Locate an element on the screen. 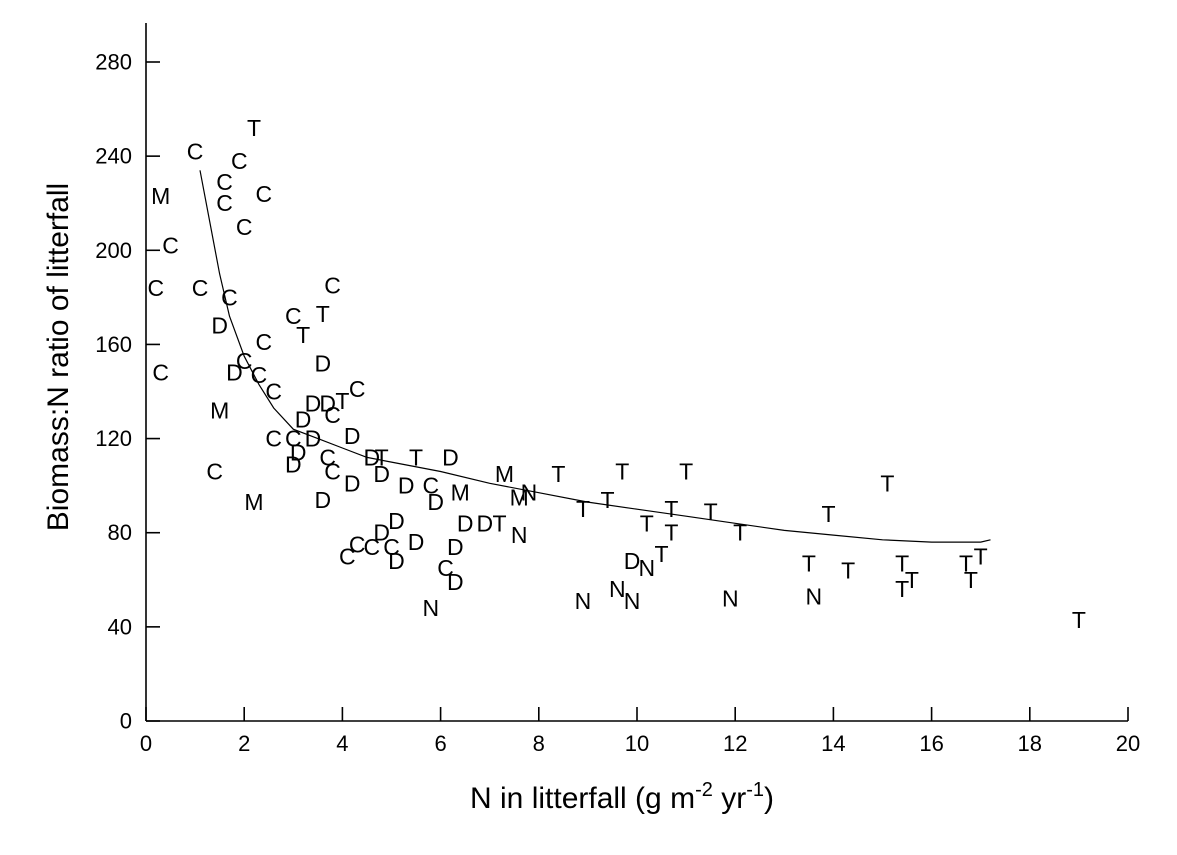 This screenshot has height=855, width=1177. x-axis-title-main: N in litterfall (g m is located at coordinates (582, 798).